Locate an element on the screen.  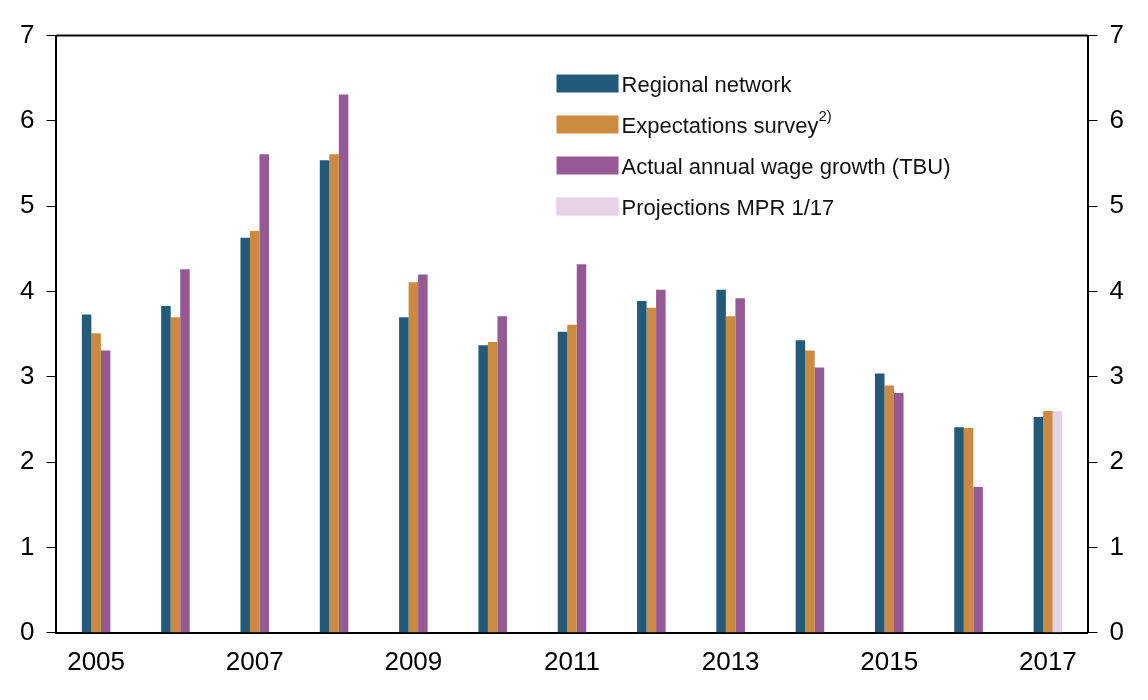
y2-tick-label: 1 is located at coordinates (1117, 545).